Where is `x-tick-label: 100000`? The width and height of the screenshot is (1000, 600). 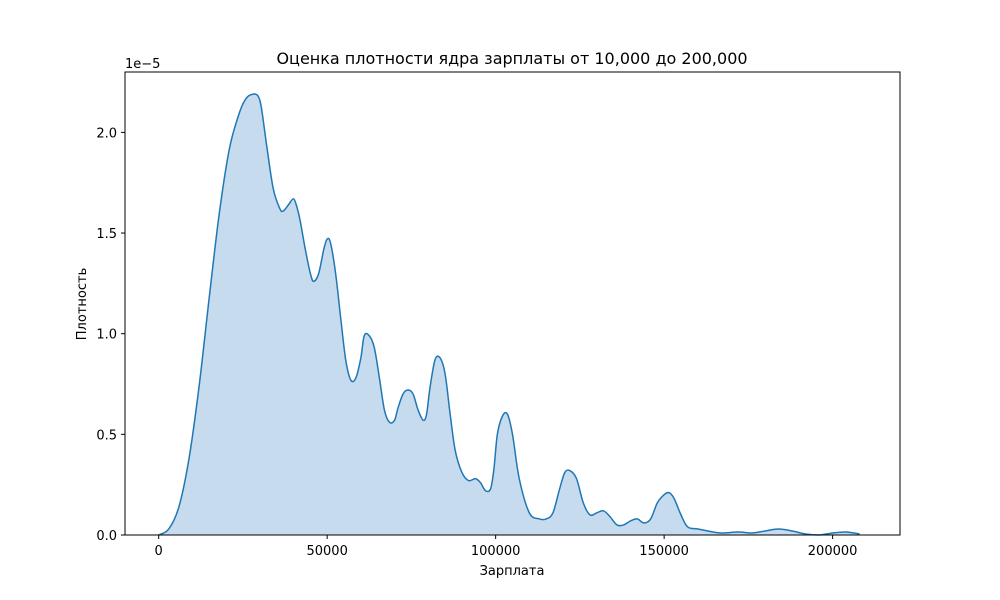
x-tick-label: 100000 is located at coordinates (496, 551).